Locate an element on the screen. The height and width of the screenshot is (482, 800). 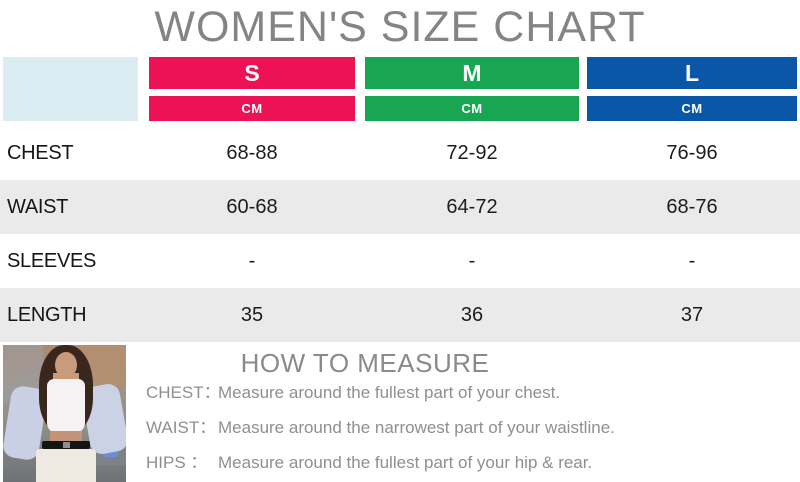
row-label: SLEEVES is located at coordinates (52, 261).